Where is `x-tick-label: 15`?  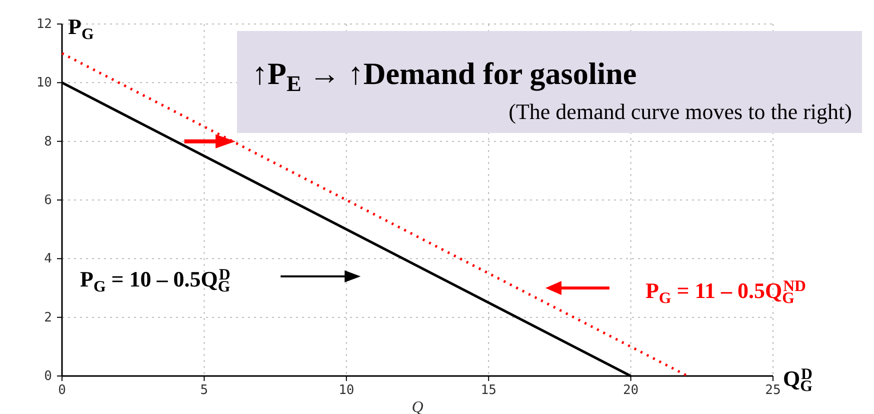 x-tick-label: 15 is located at coordinates (488, 390).